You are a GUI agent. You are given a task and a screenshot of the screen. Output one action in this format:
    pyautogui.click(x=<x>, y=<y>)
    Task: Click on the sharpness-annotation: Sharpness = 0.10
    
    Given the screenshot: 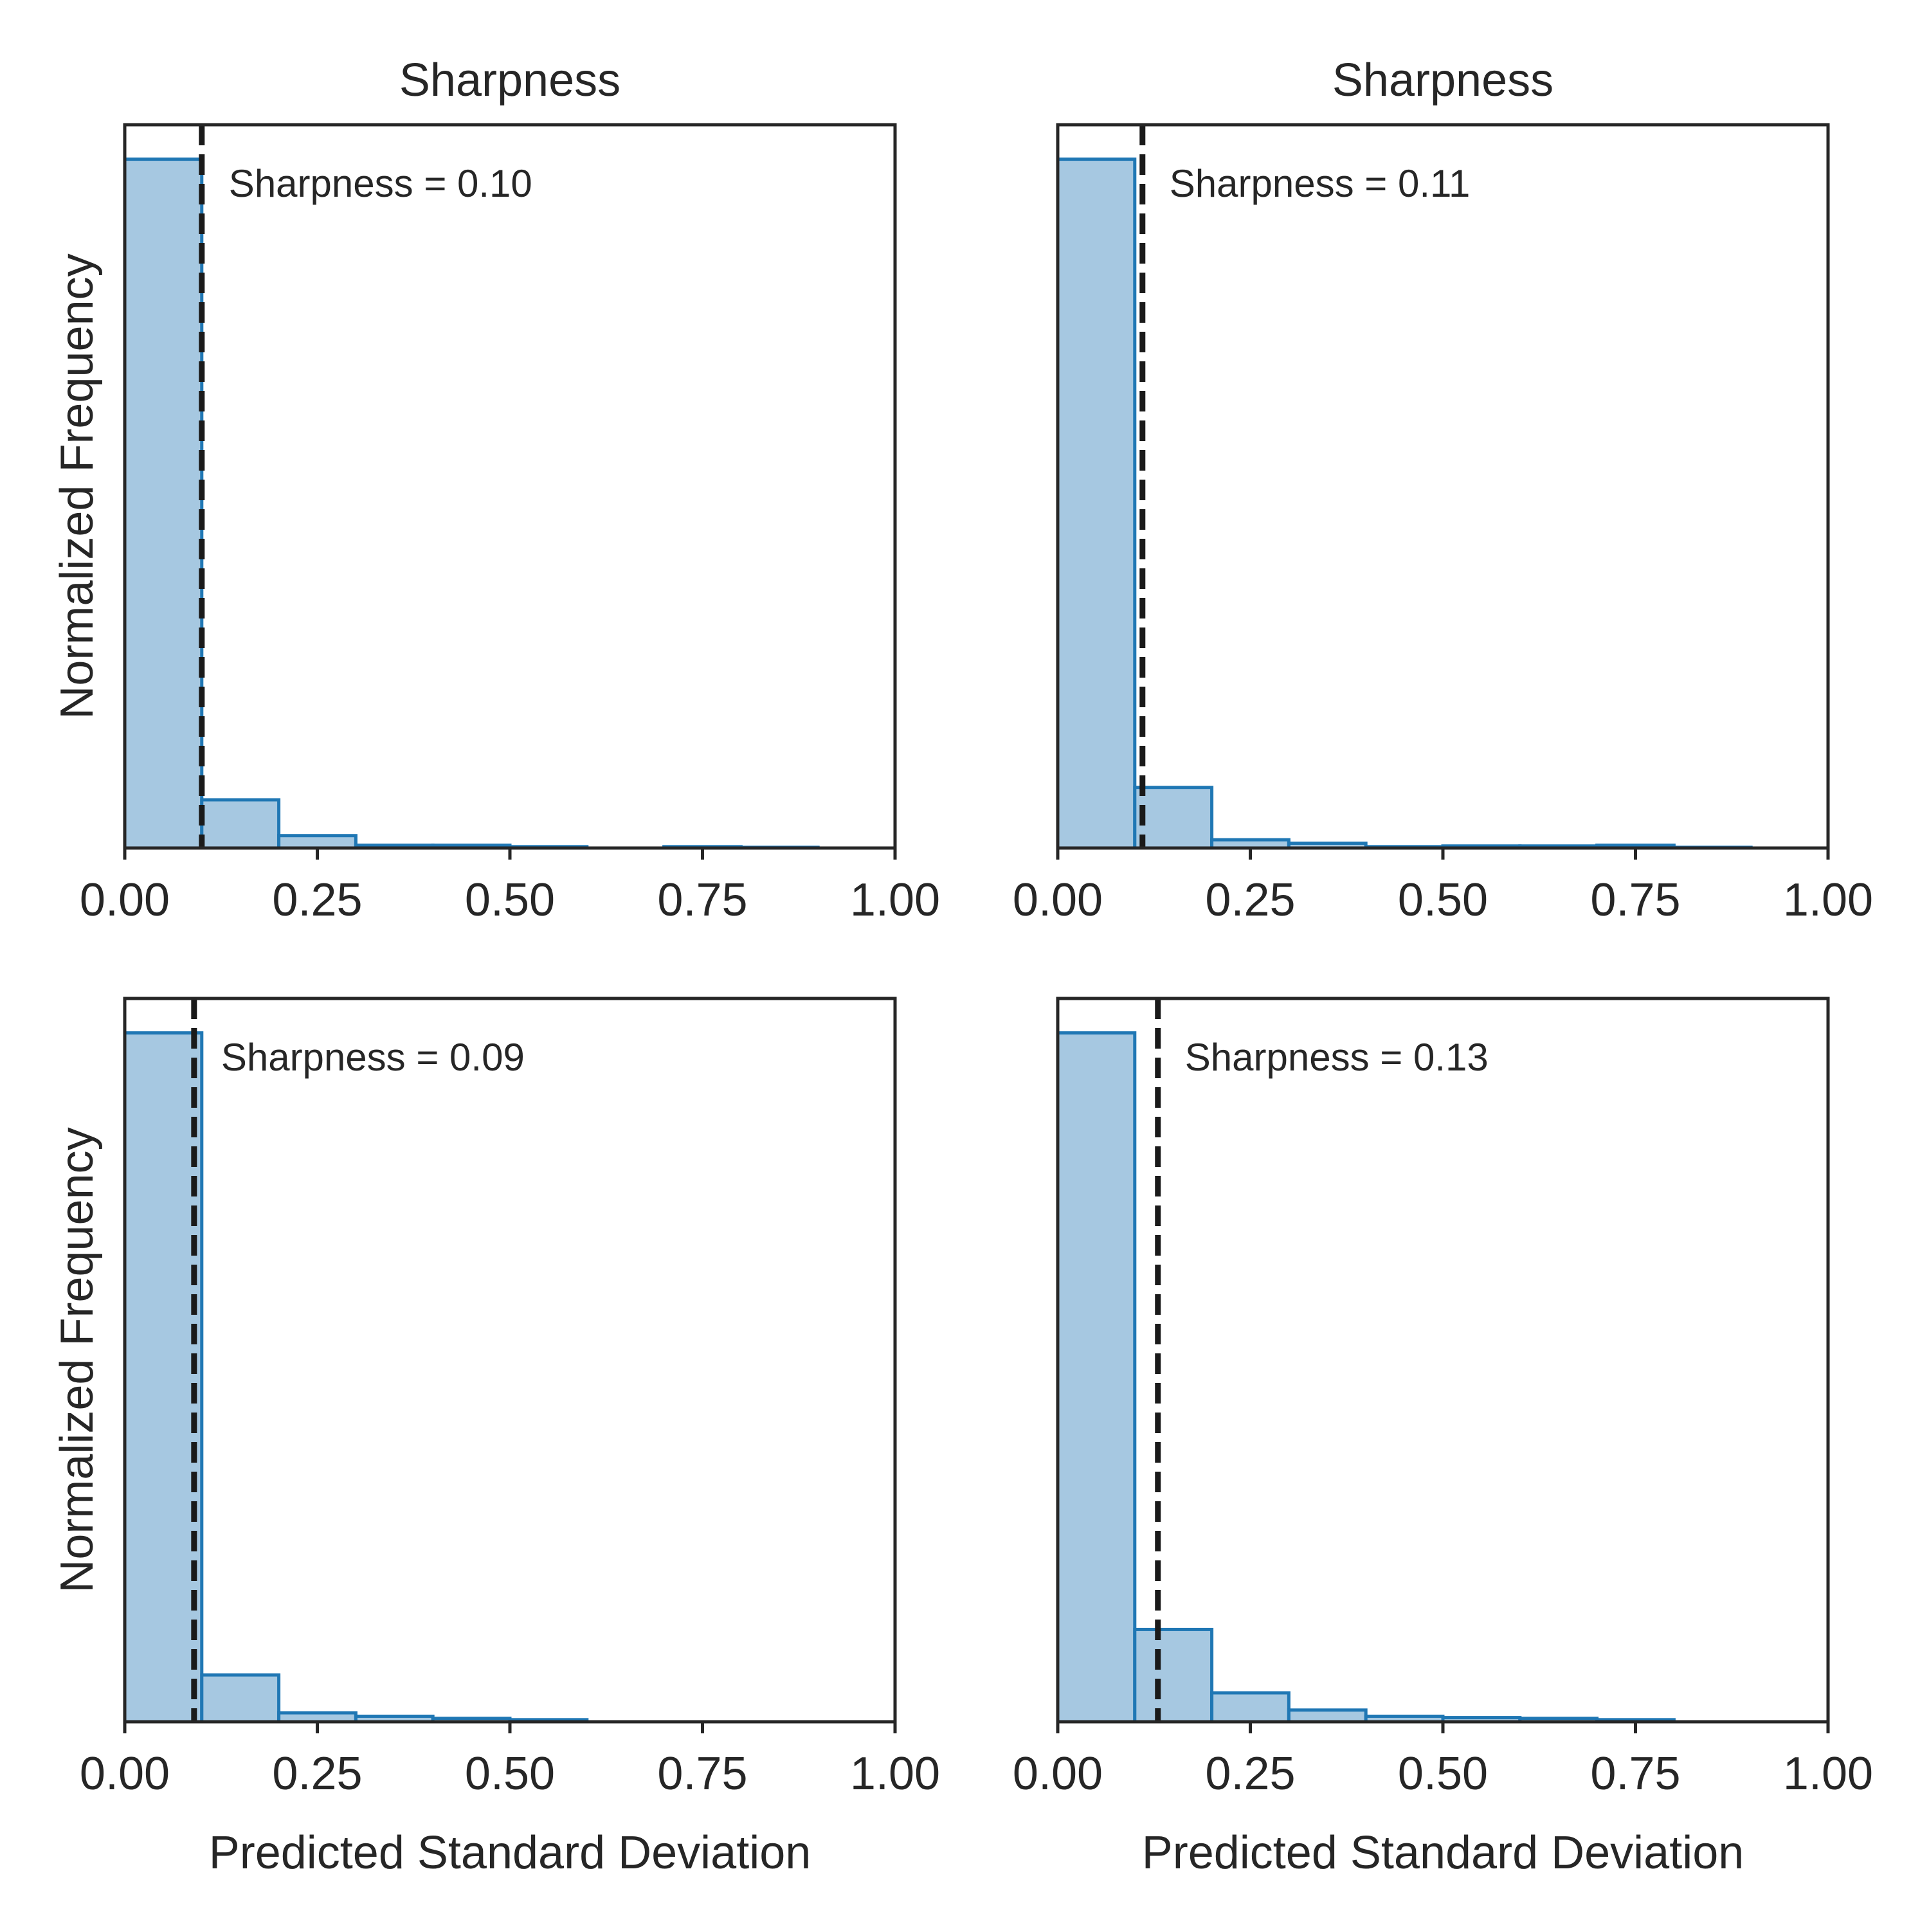 What is the action you would take?
    pyautogui.click(x=381, y=183)
    